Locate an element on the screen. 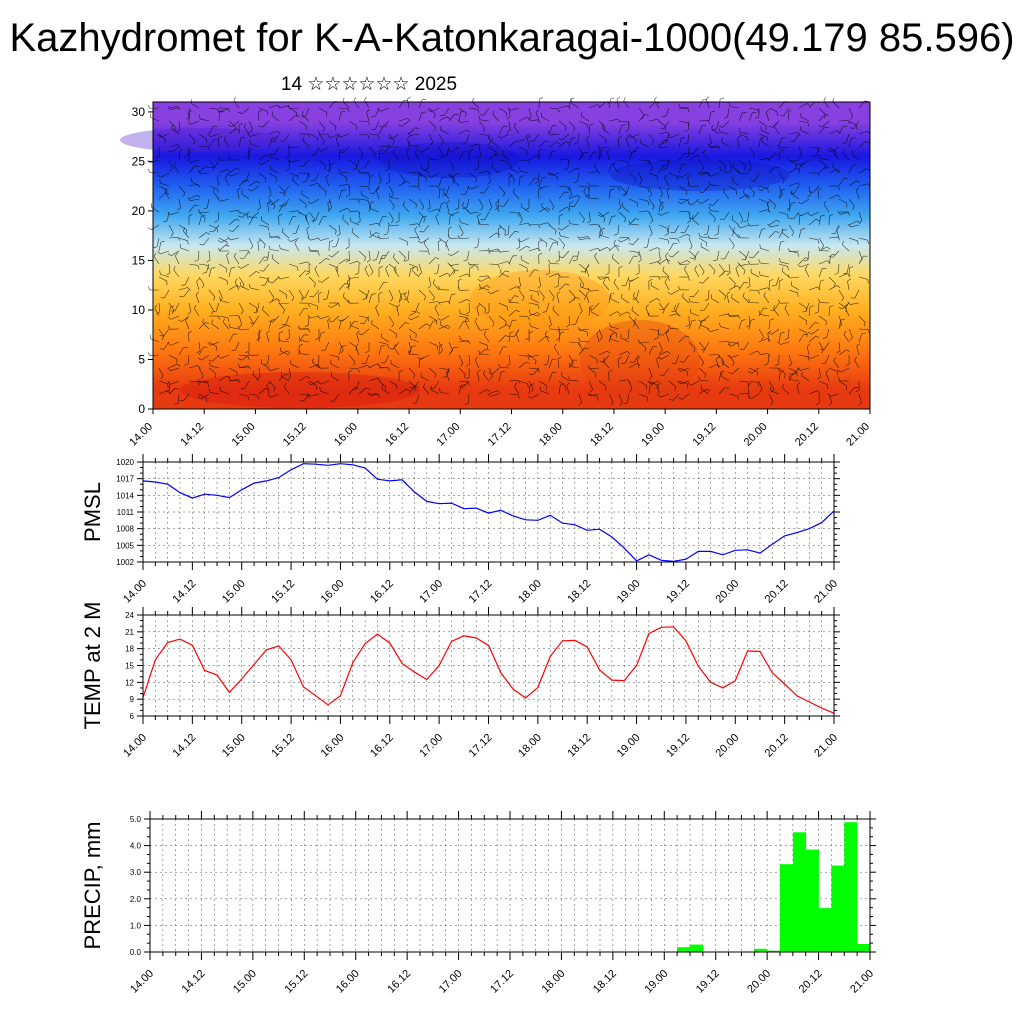 Image resolution: width=1024 pixels, height=1024 pixels. x-tick-label: 19.12 is located at coordinates (705, 435).